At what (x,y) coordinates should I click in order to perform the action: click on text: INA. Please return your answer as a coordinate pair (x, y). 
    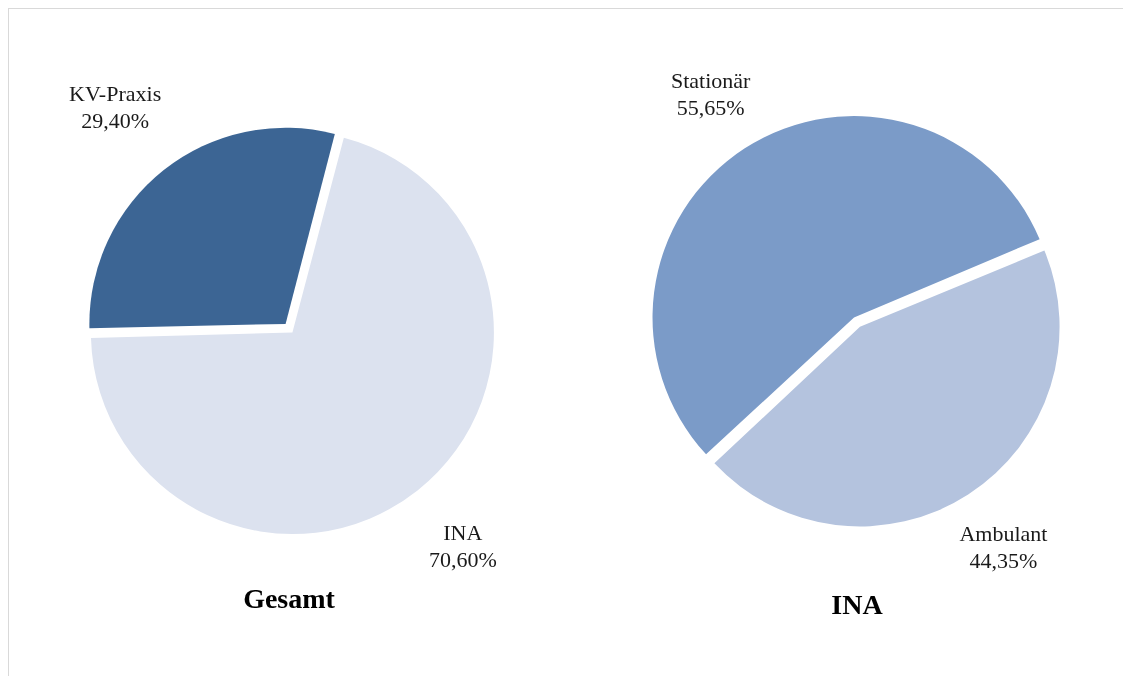
    Looking at the image, I should click on (857, 605).